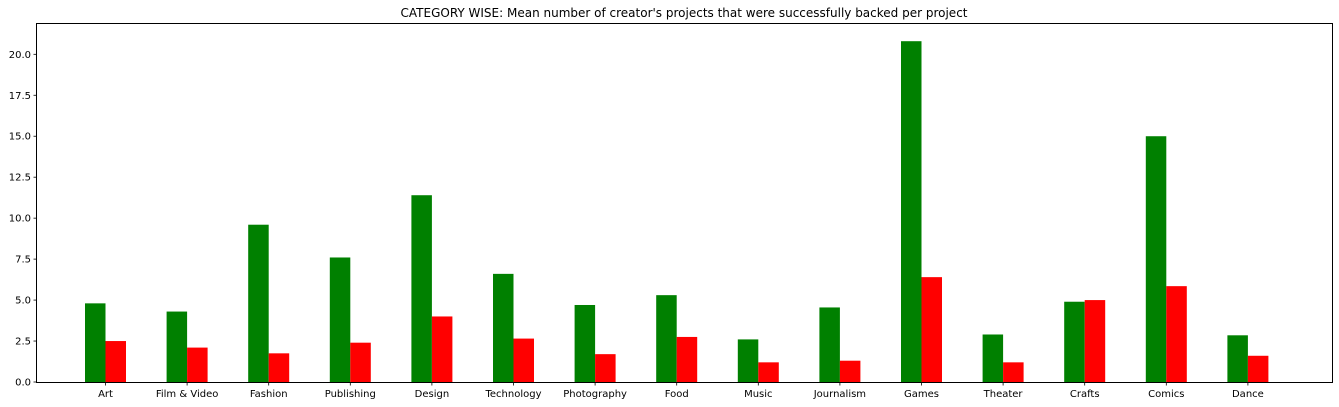 The width and height of the screenshot is (1339, 407). I want to click on y-tick-label: 10.0, so click(20, 219).